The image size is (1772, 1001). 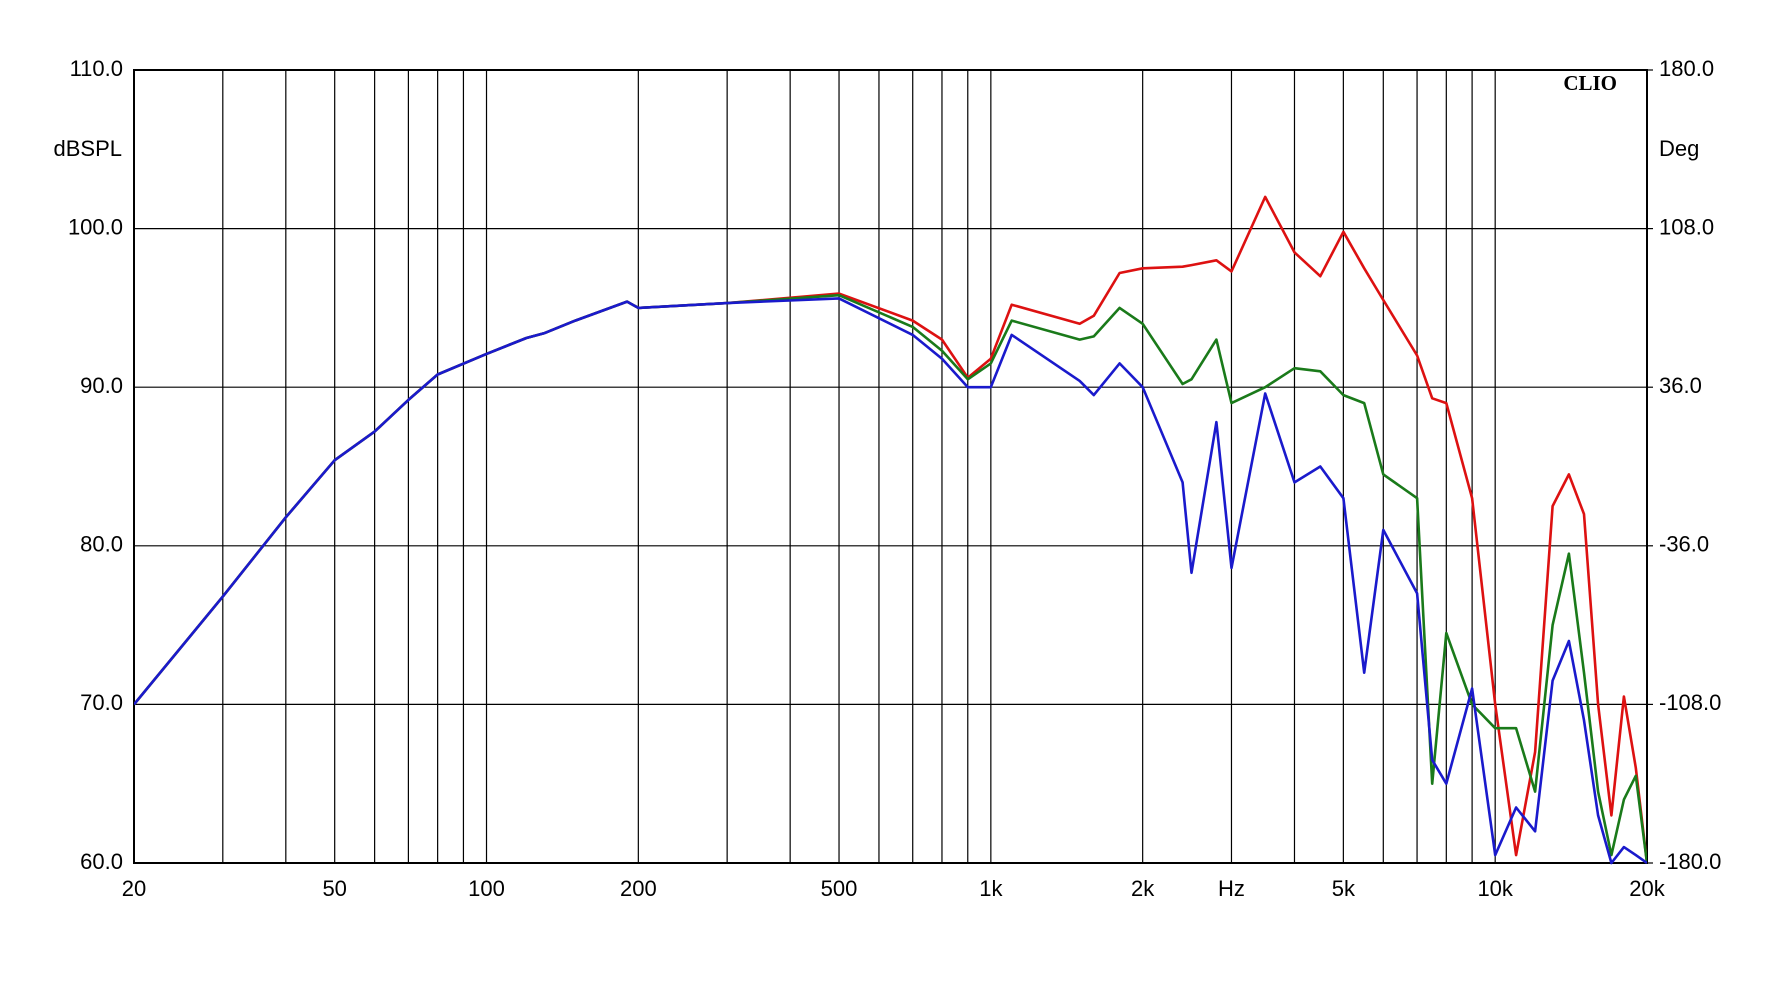 I want to click on x-tick-label: 100, so click(x=486, y=888).